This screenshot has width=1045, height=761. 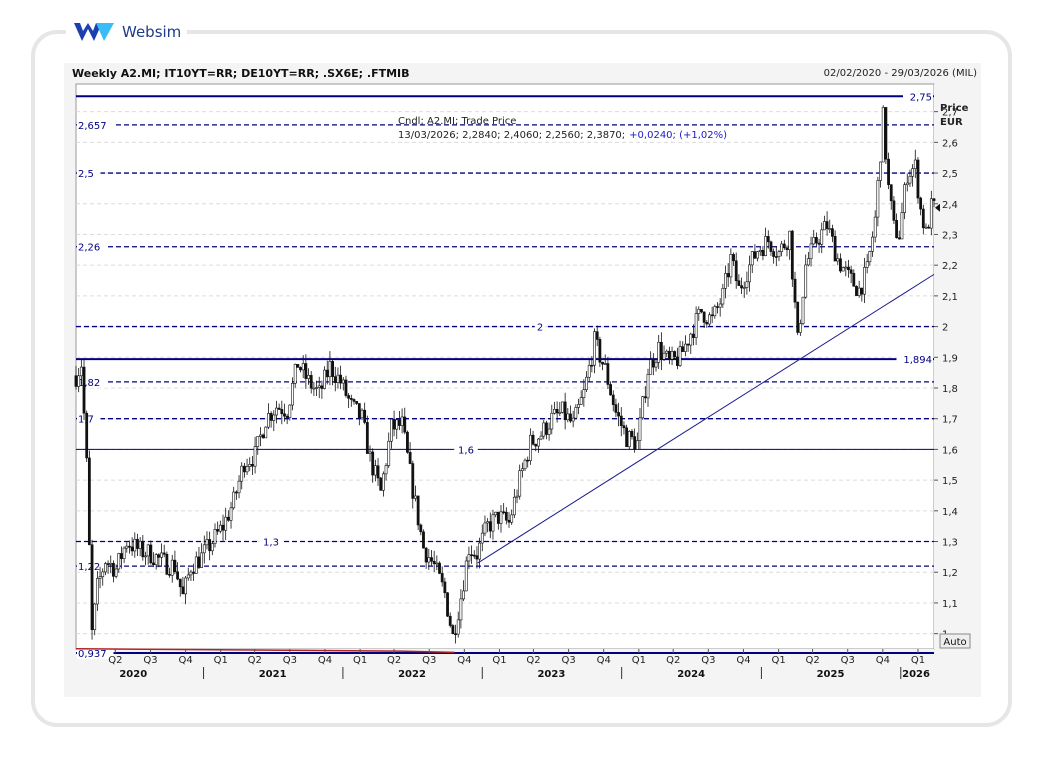 What do you see at coordinates (950, 450) in the screenshot?
I see `y-tick-label: 1,6` at bounding box center [950, 450].